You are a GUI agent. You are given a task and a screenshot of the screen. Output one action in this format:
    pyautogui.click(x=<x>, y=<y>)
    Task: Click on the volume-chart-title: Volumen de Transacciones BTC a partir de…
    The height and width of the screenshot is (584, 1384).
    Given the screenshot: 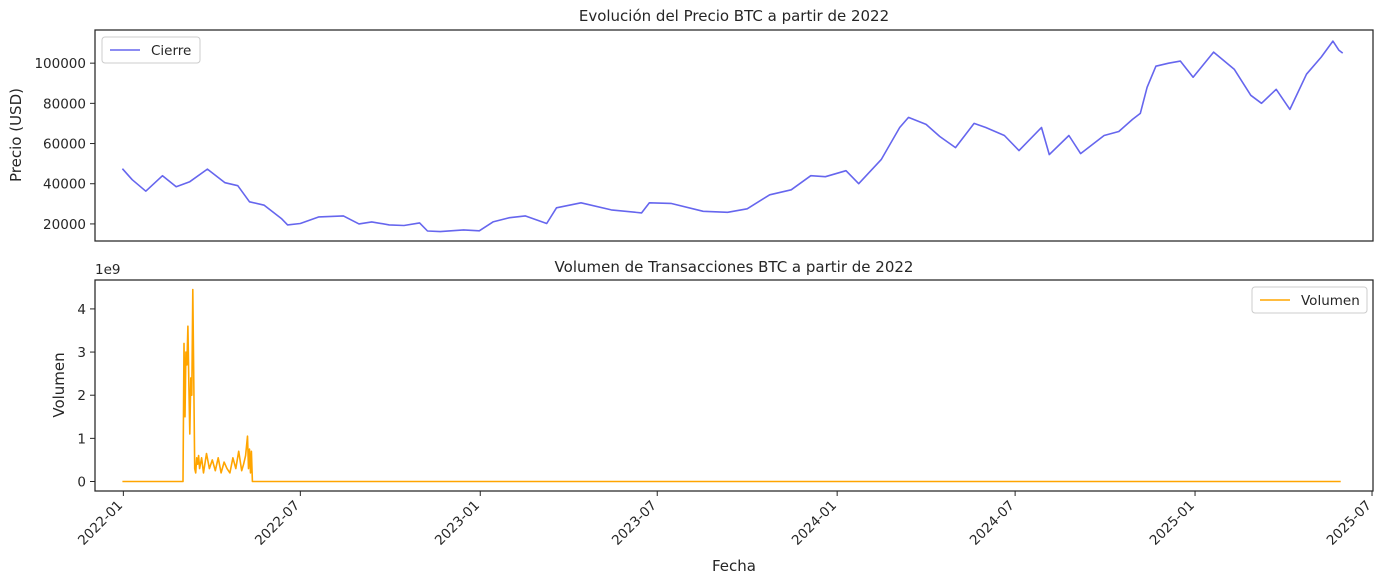 What is the action you would take?
    pyautogui.click(x=734, y=267)
    